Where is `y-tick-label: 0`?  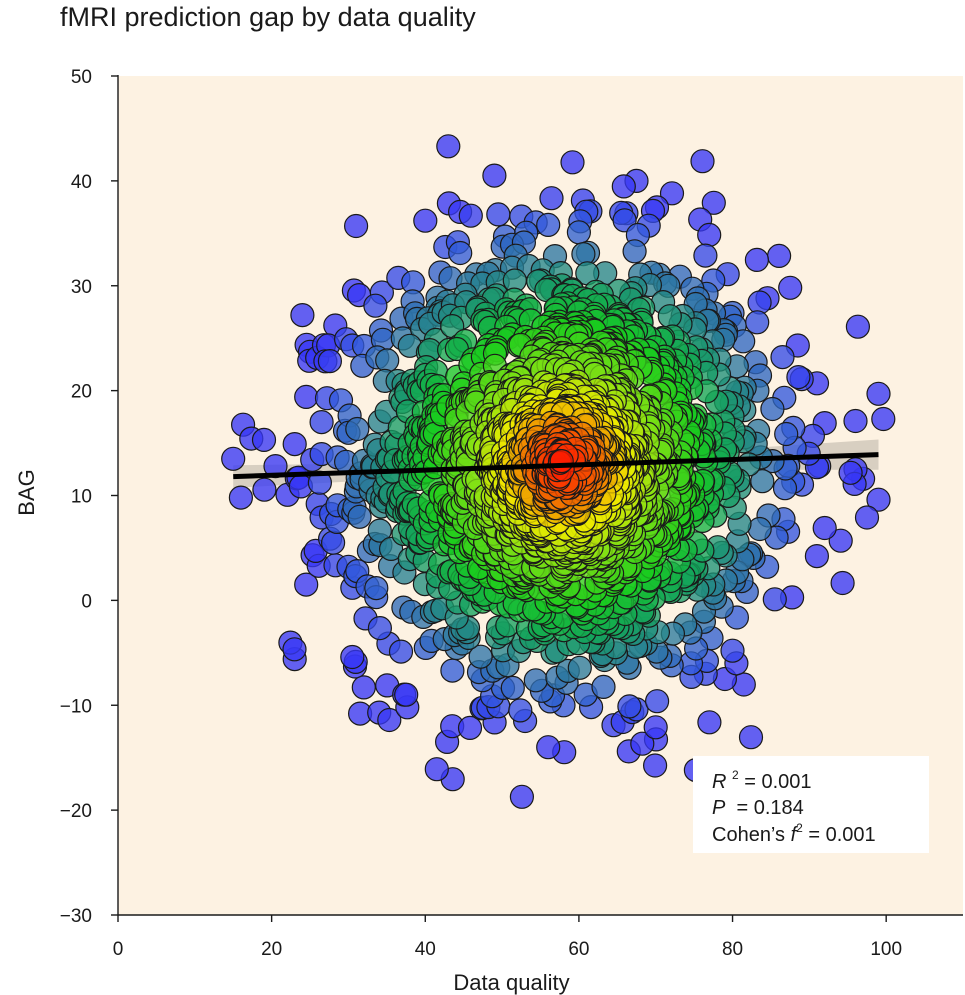
y-tick-label: 0 is located at coordinates (86, 601).